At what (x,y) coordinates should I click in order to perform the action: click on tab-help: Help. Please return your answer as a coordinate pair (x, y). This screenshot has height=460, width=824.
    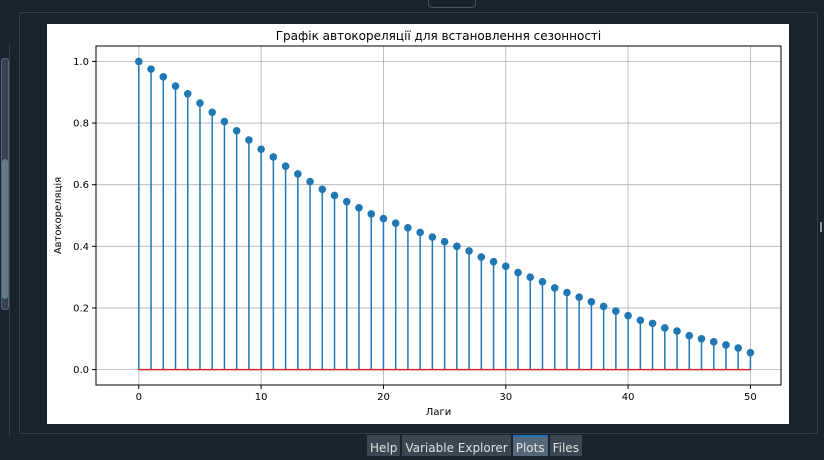
    Looking at the image, I should click on (384, 445).